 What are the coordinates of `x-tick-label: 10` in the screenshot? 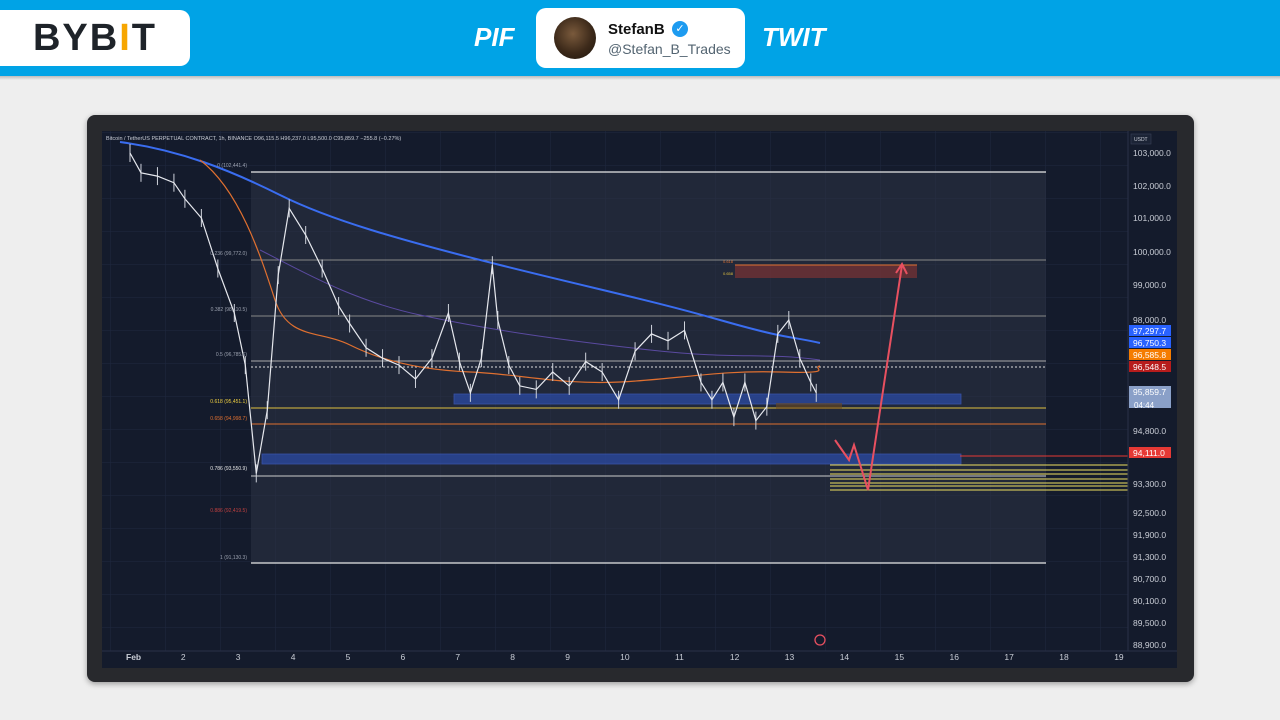 It's located at (625, 657).